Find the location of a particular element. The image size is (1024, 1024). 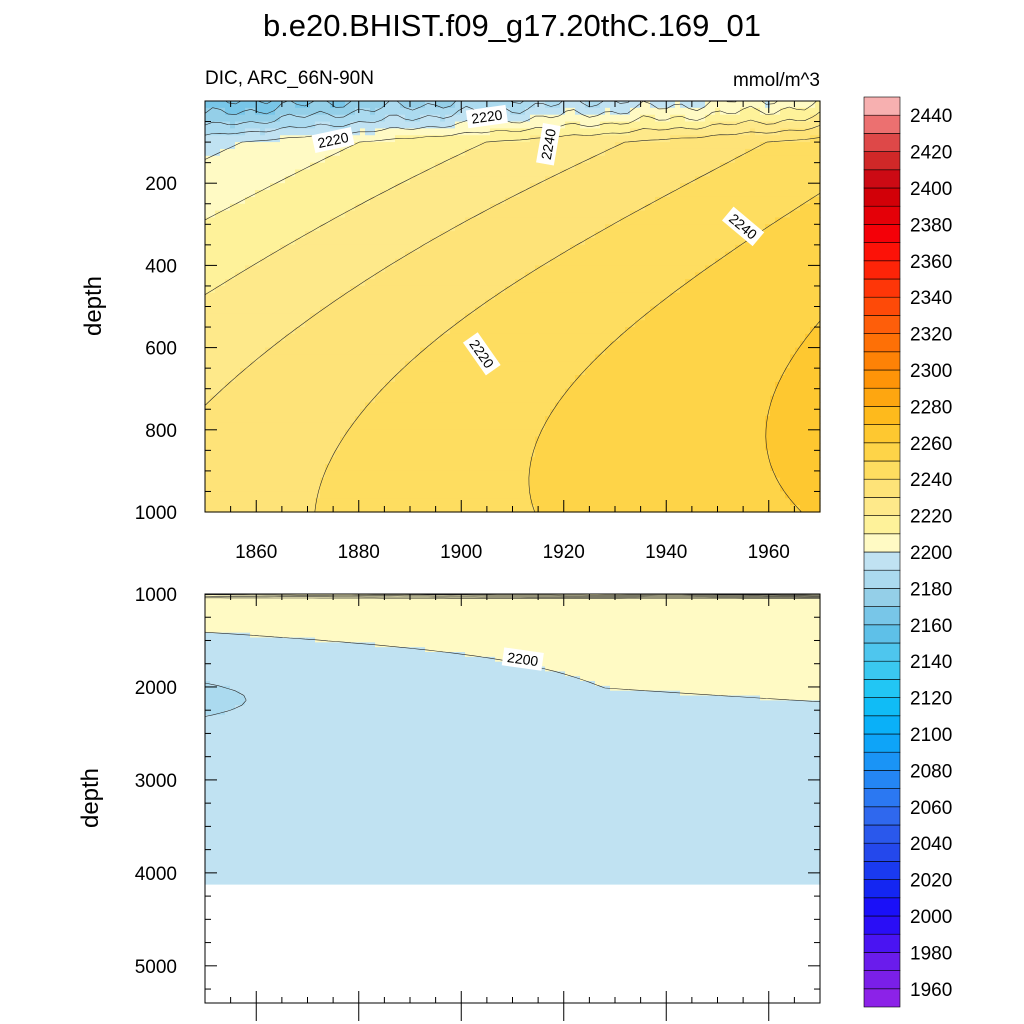

contour-label: 2240 is located at coordinates (548, 144).